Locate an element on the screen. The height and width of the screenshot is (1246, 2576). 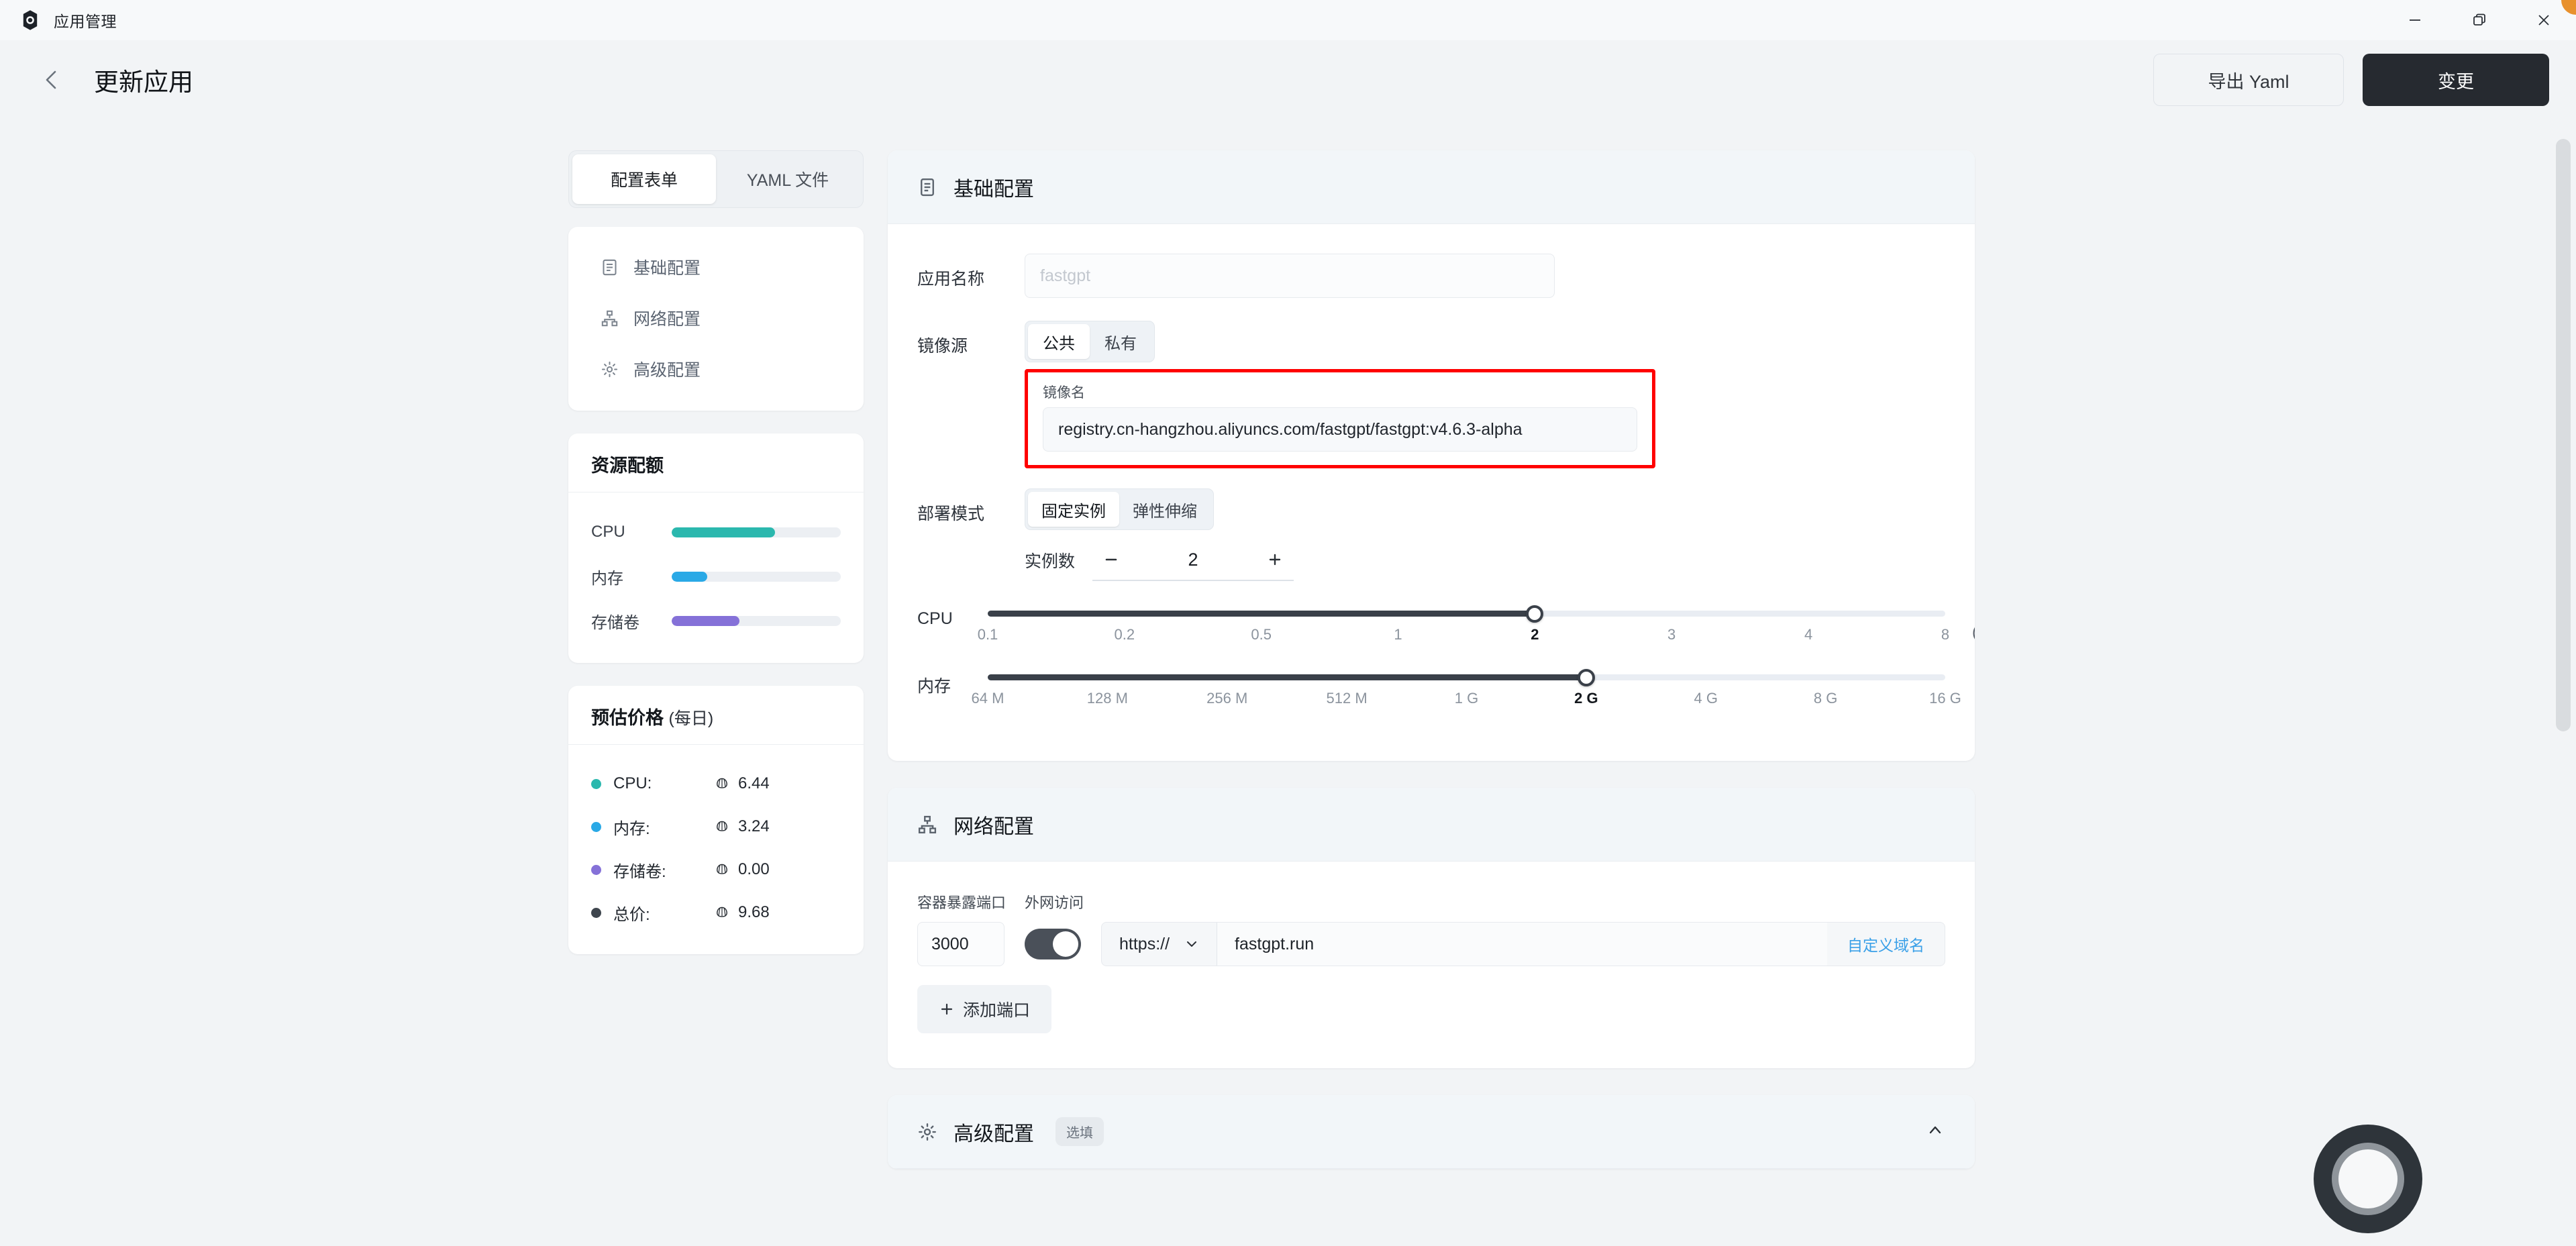
memory-slider-track is located at coordinates (1466, 677).